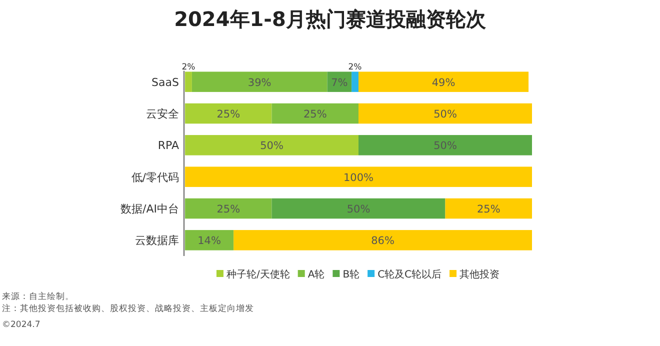 The image size is (660, 346). What do you see at coordinates (316, 274) in the screenshot?
I see `legend-label: A轮` at bounding box center [316, 274].